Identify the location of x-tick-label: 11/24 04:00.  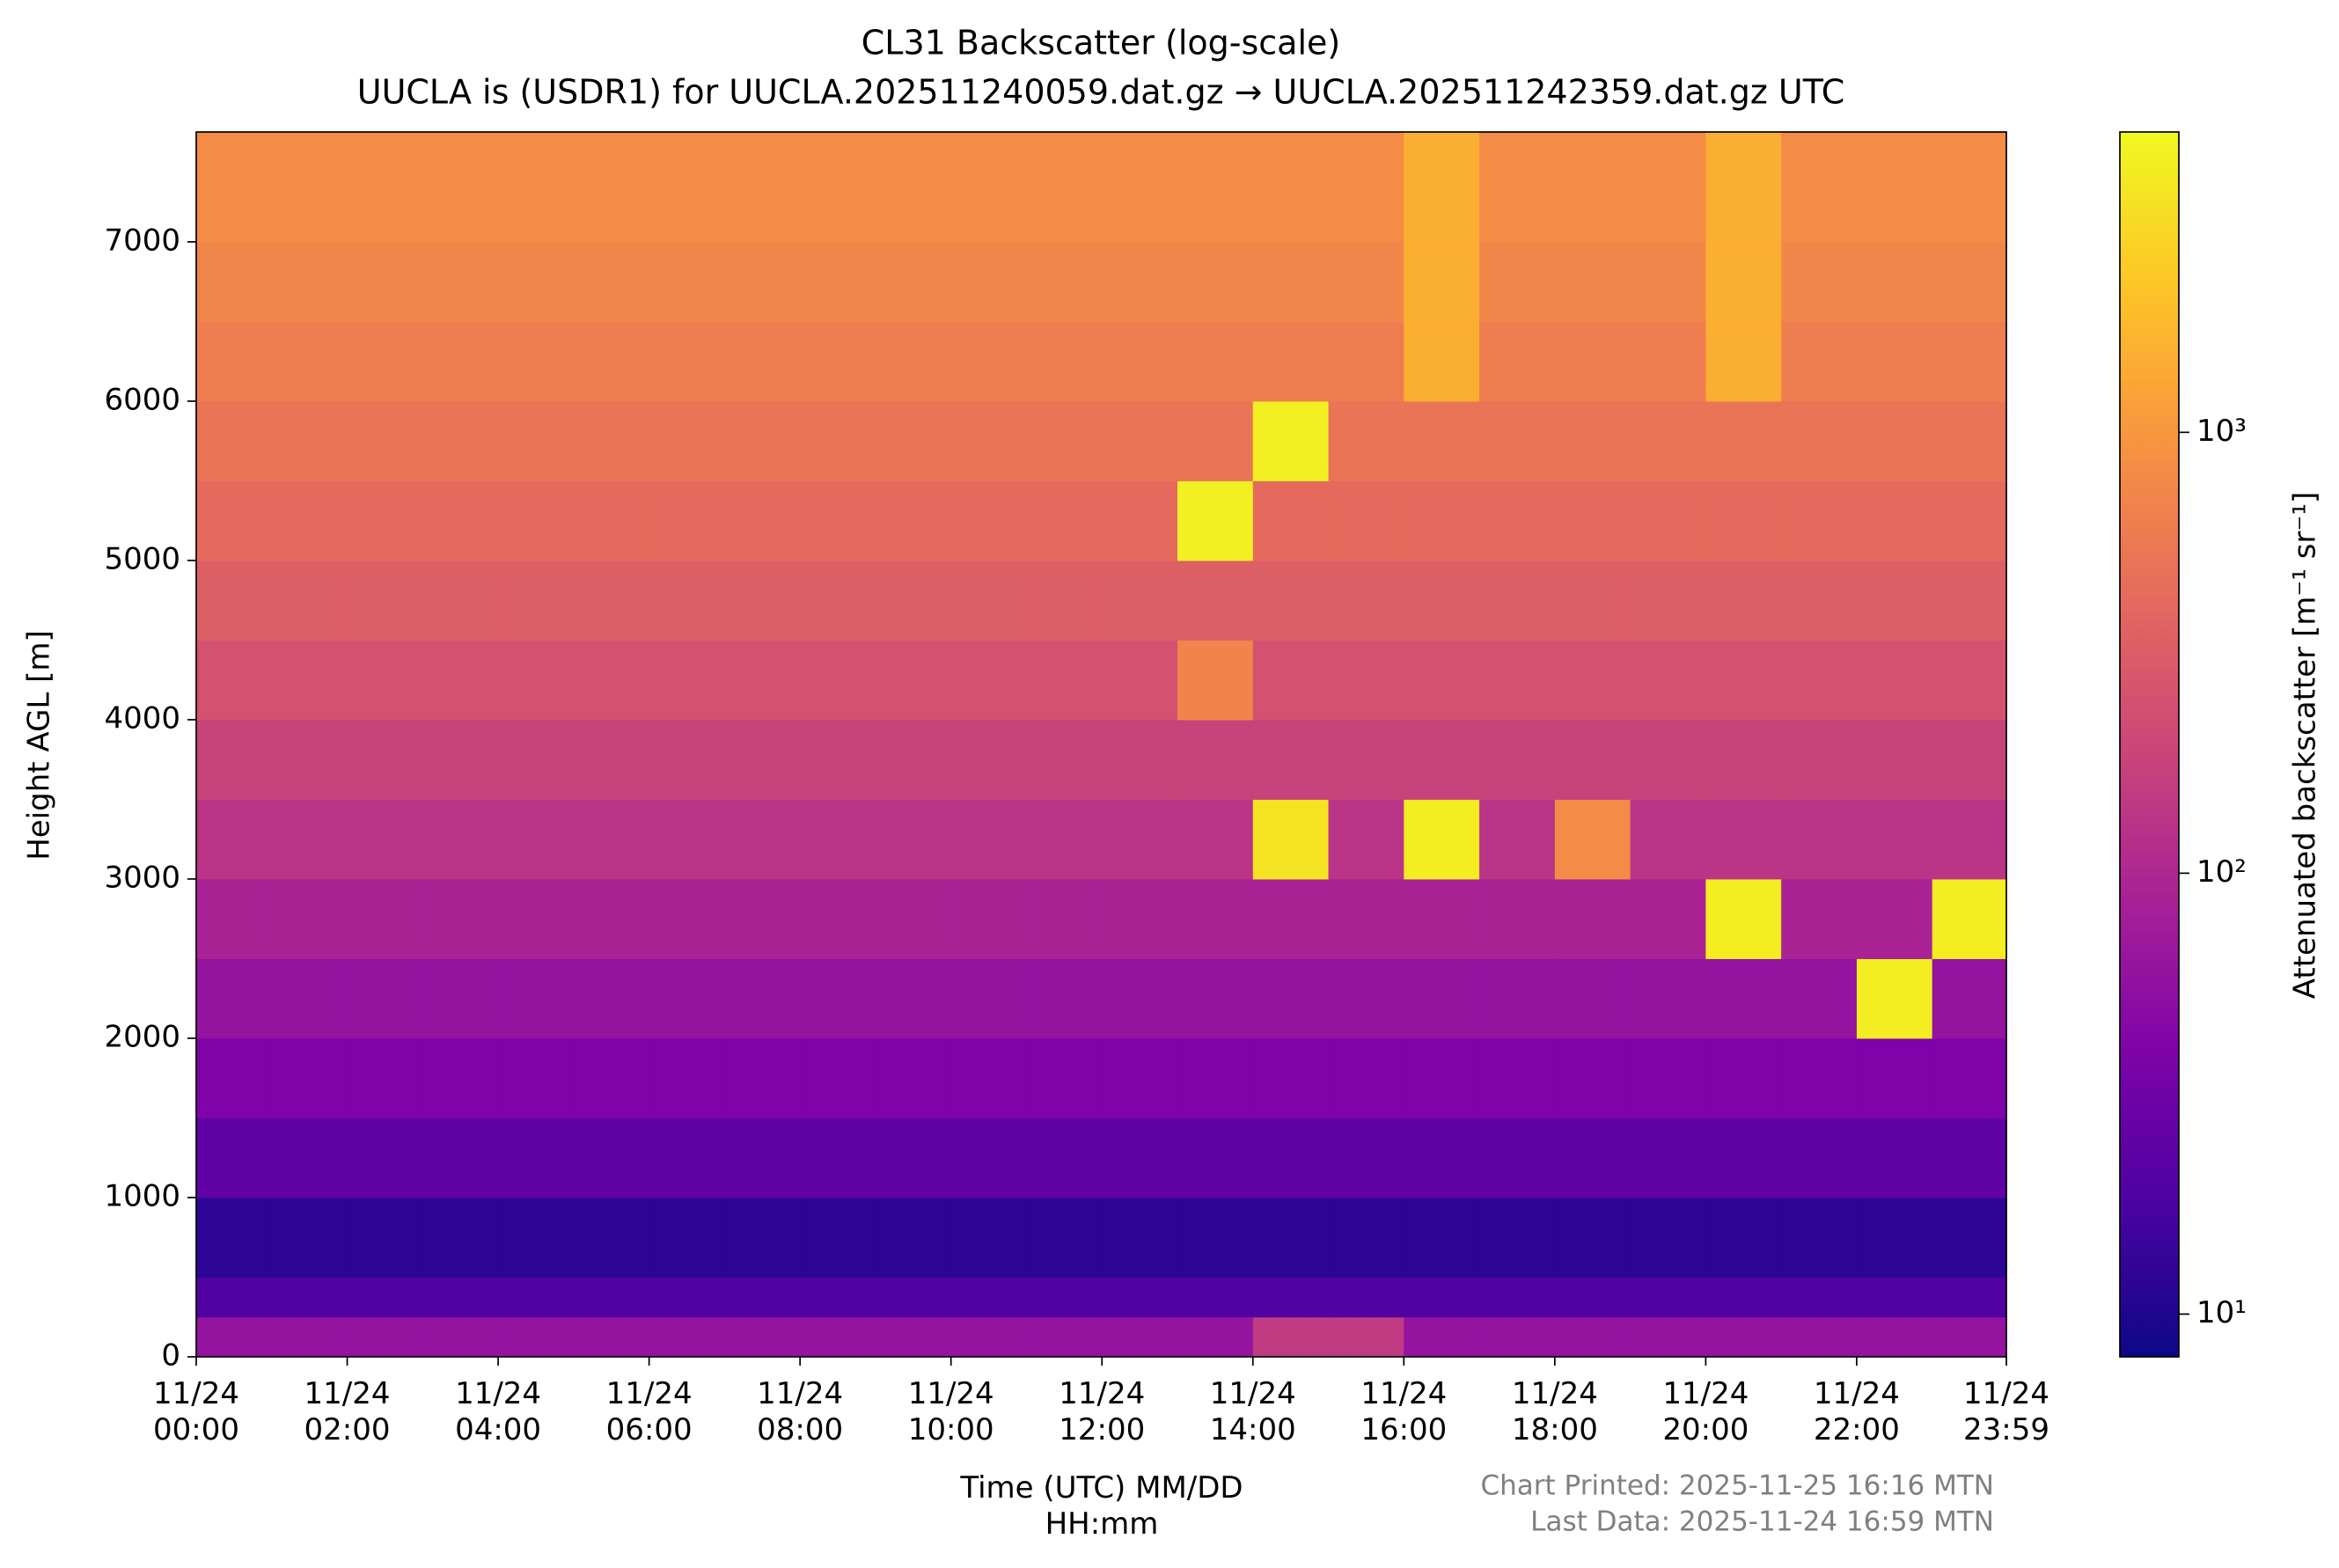
(498, 1411).